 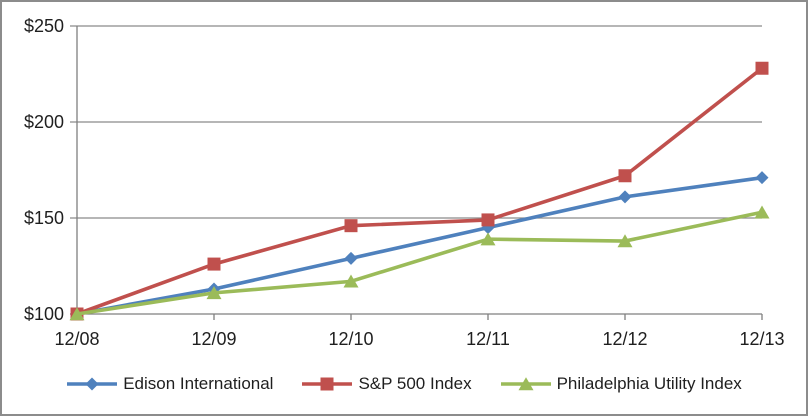 I want to click on x-axis-label: 12/09, so click(x=213, y=339).